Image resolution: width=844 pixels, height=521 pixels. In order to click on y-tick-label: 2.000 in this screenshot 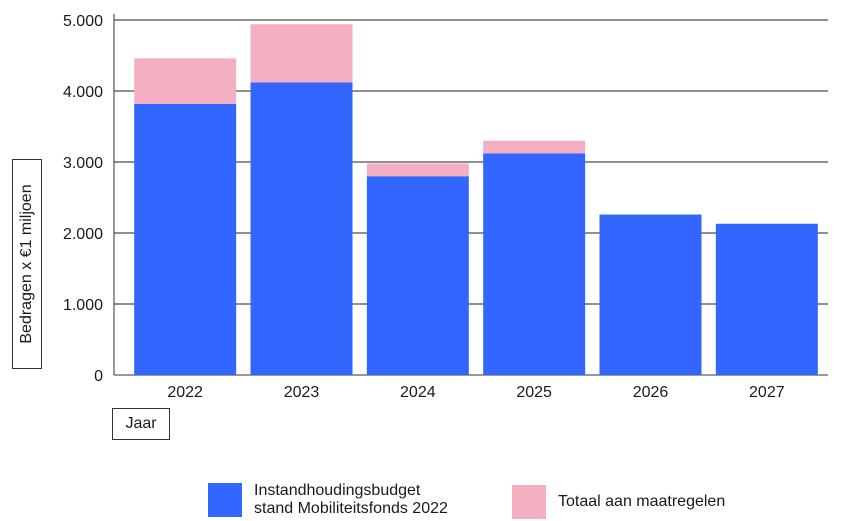, I will do `click(83, 234)`.